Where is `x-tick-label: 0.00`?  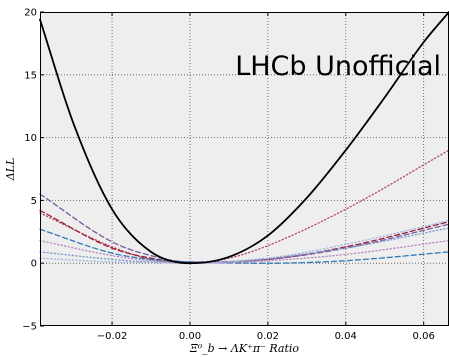 x-tick-label: 0.00 is located at coordinates (190, 336).